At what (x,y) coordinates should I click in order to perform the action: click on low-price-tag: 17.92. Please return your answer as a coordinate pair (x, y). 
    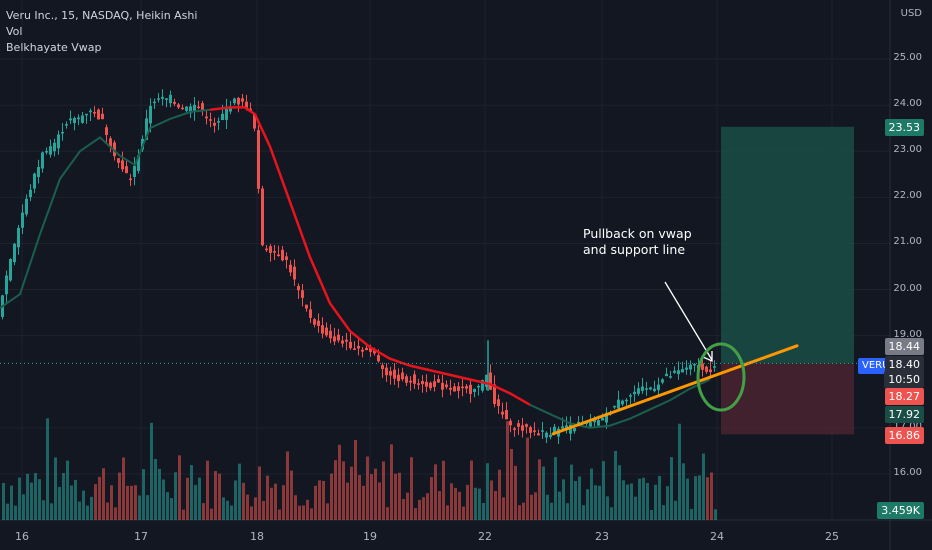
    Looking at the image, I should click on (904, 414).